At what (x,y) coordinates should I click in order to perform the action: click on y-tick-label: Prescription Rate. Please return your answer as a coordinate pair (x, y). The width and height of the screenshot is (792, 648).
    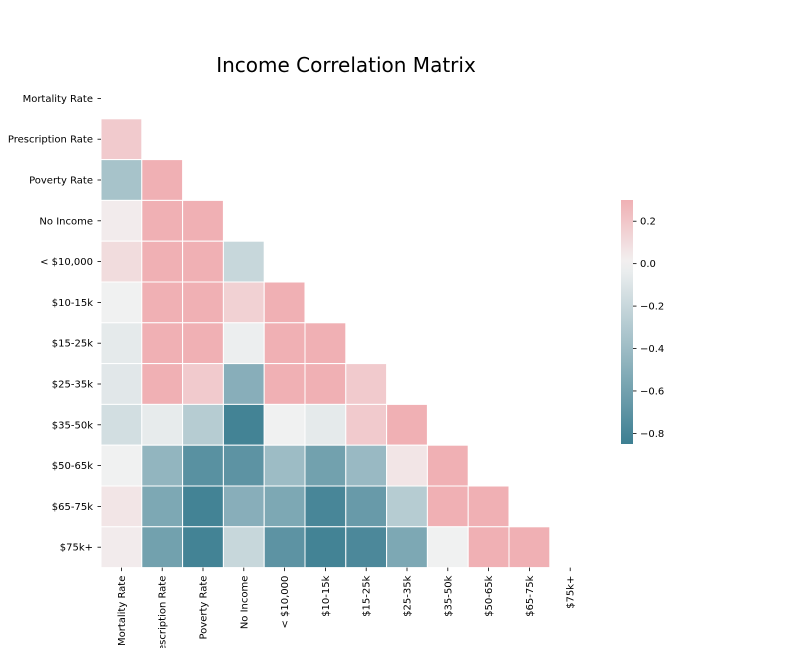
    Looking at the image, I should click on (50, 140).